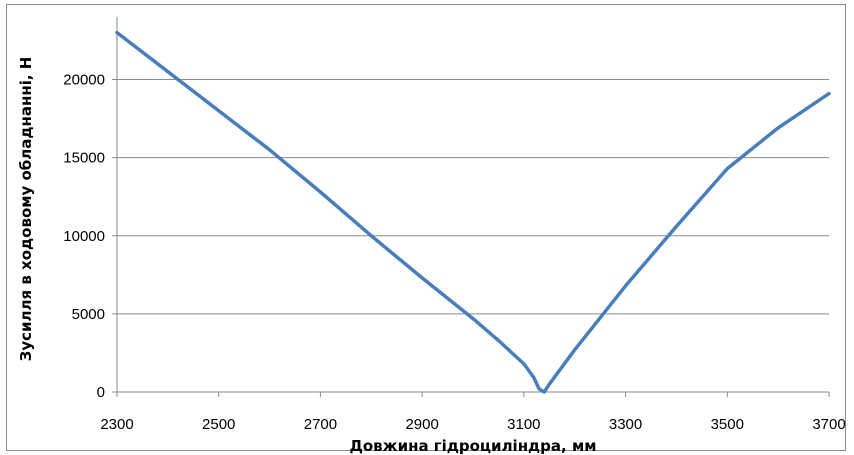 The height and width of the screenshot is (455, 854). I want to click on x-tick-label-2900: 2900, so click(421, 424).